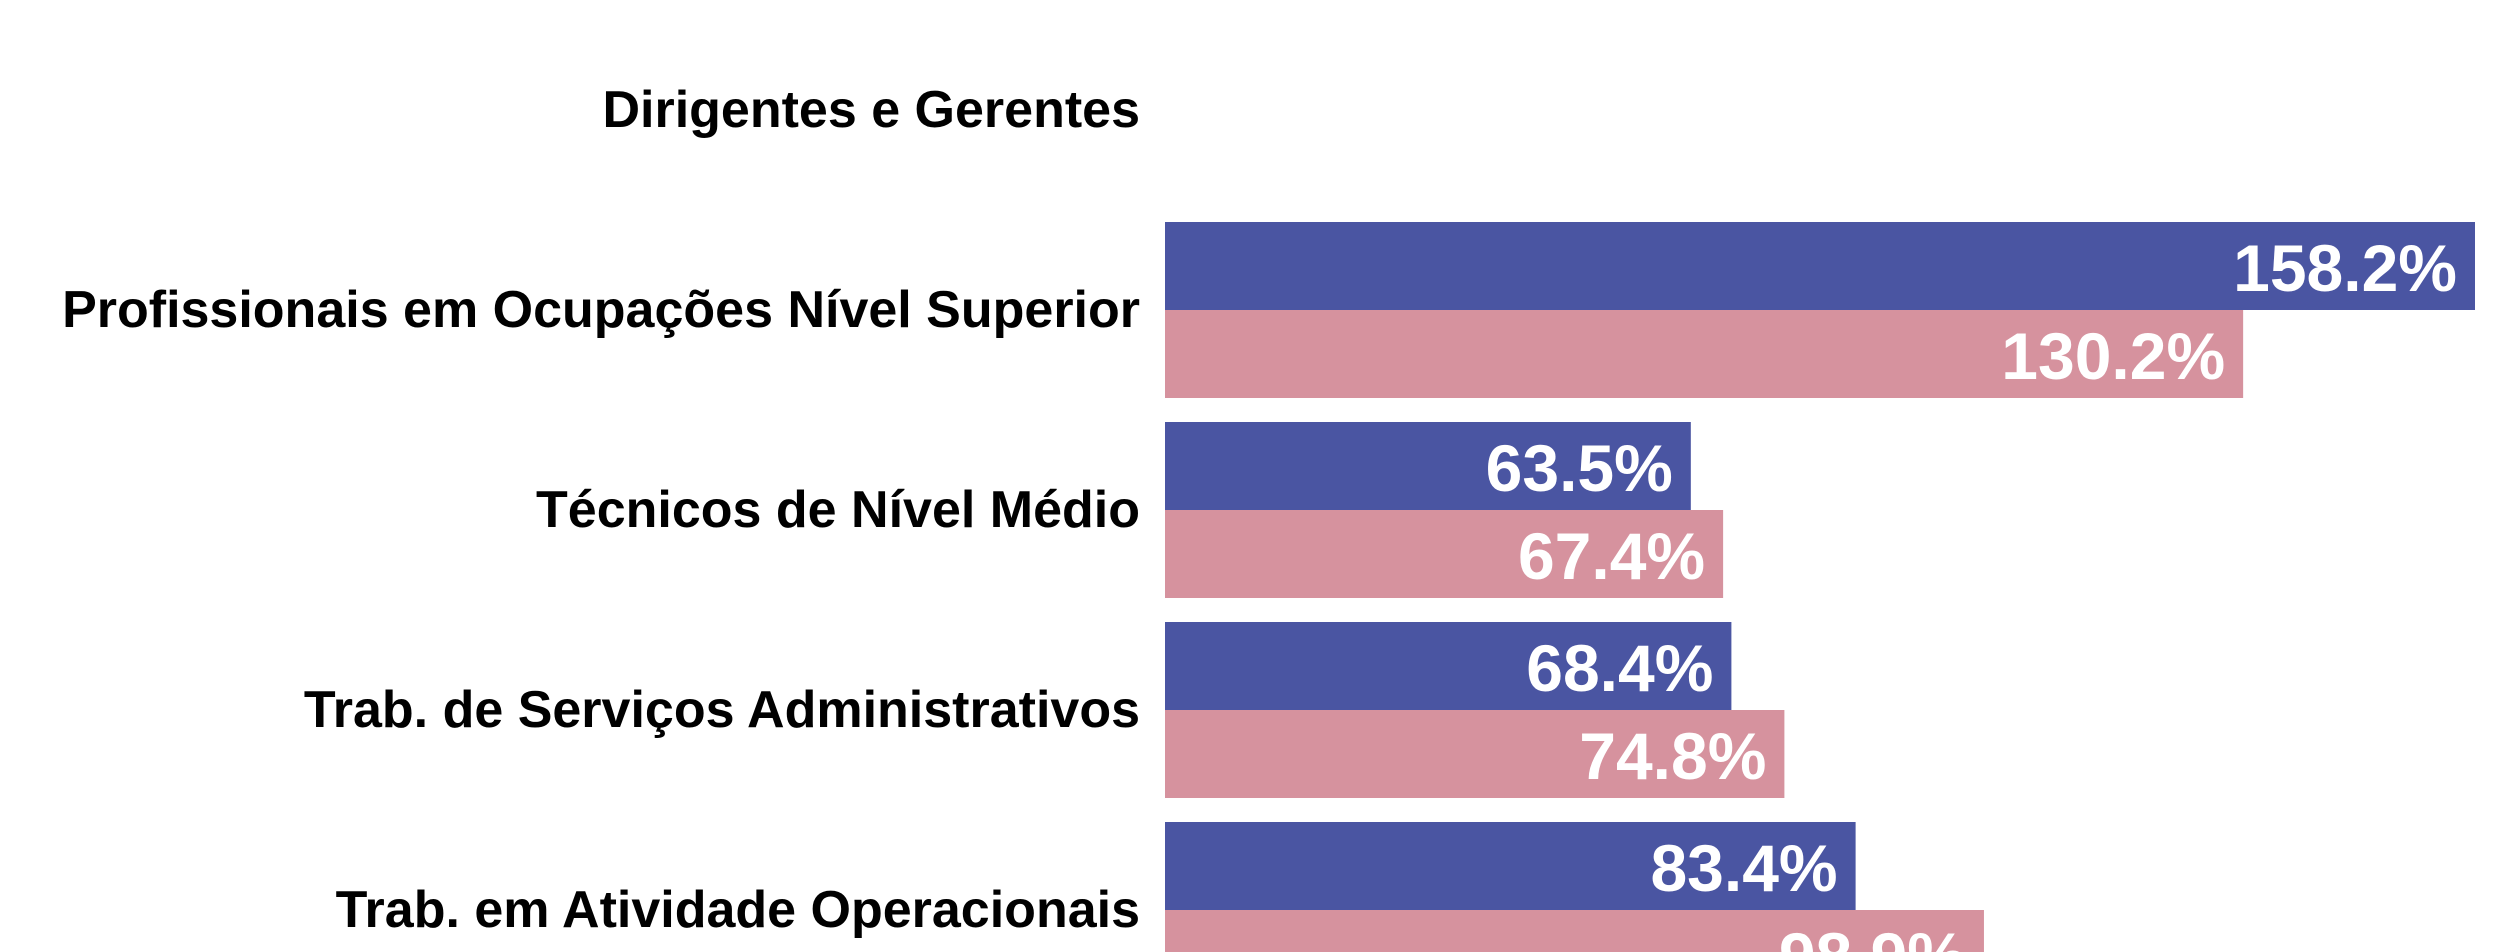 Image resolution: width=2494 pixels, height=952 pixels. What do you see at coordinates (1619, 668) in the screenshot?
I see `value-label-trab-de-servicos-administrativos-series-1: 68.4%` at bounding box center [1619, 668].